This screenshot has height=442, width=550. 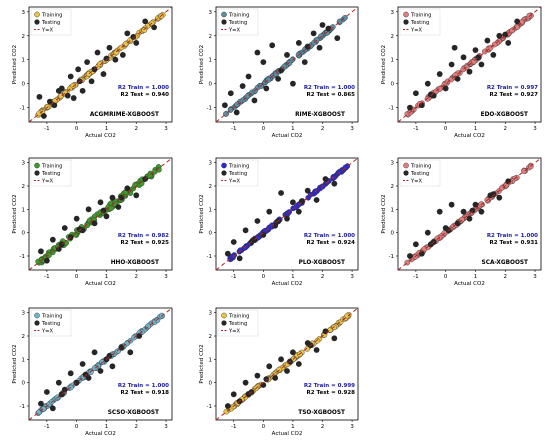 What do you see at coordinates (145, 393) in the screenshot?
I see `r2-test-label: R2 Test = 0.918` at bounding box center [145, 393].